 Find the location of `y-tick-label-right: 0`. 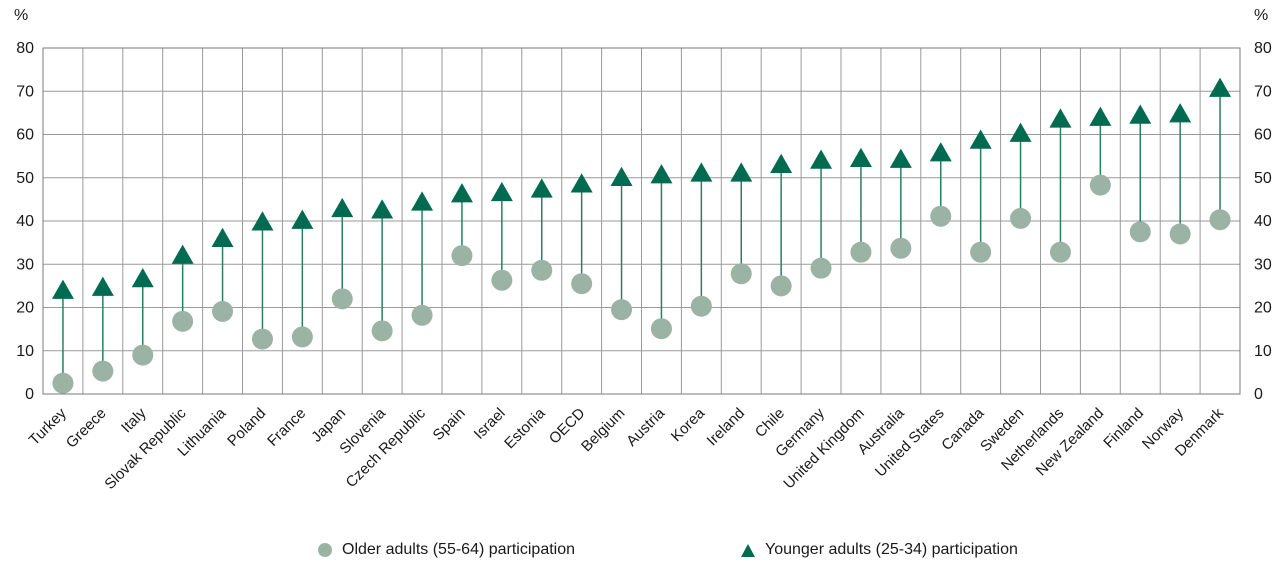

y-tick-label-right: 0 is located at coordinates (1258, 394).